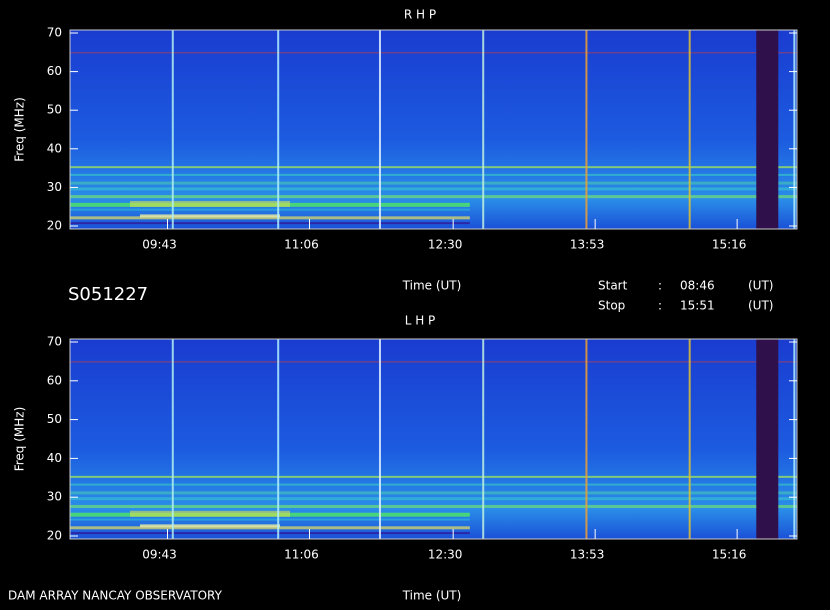  Describe the element at coordinates (697, 306) in the screenshot. I see `stop-time: 15:51` at that location.